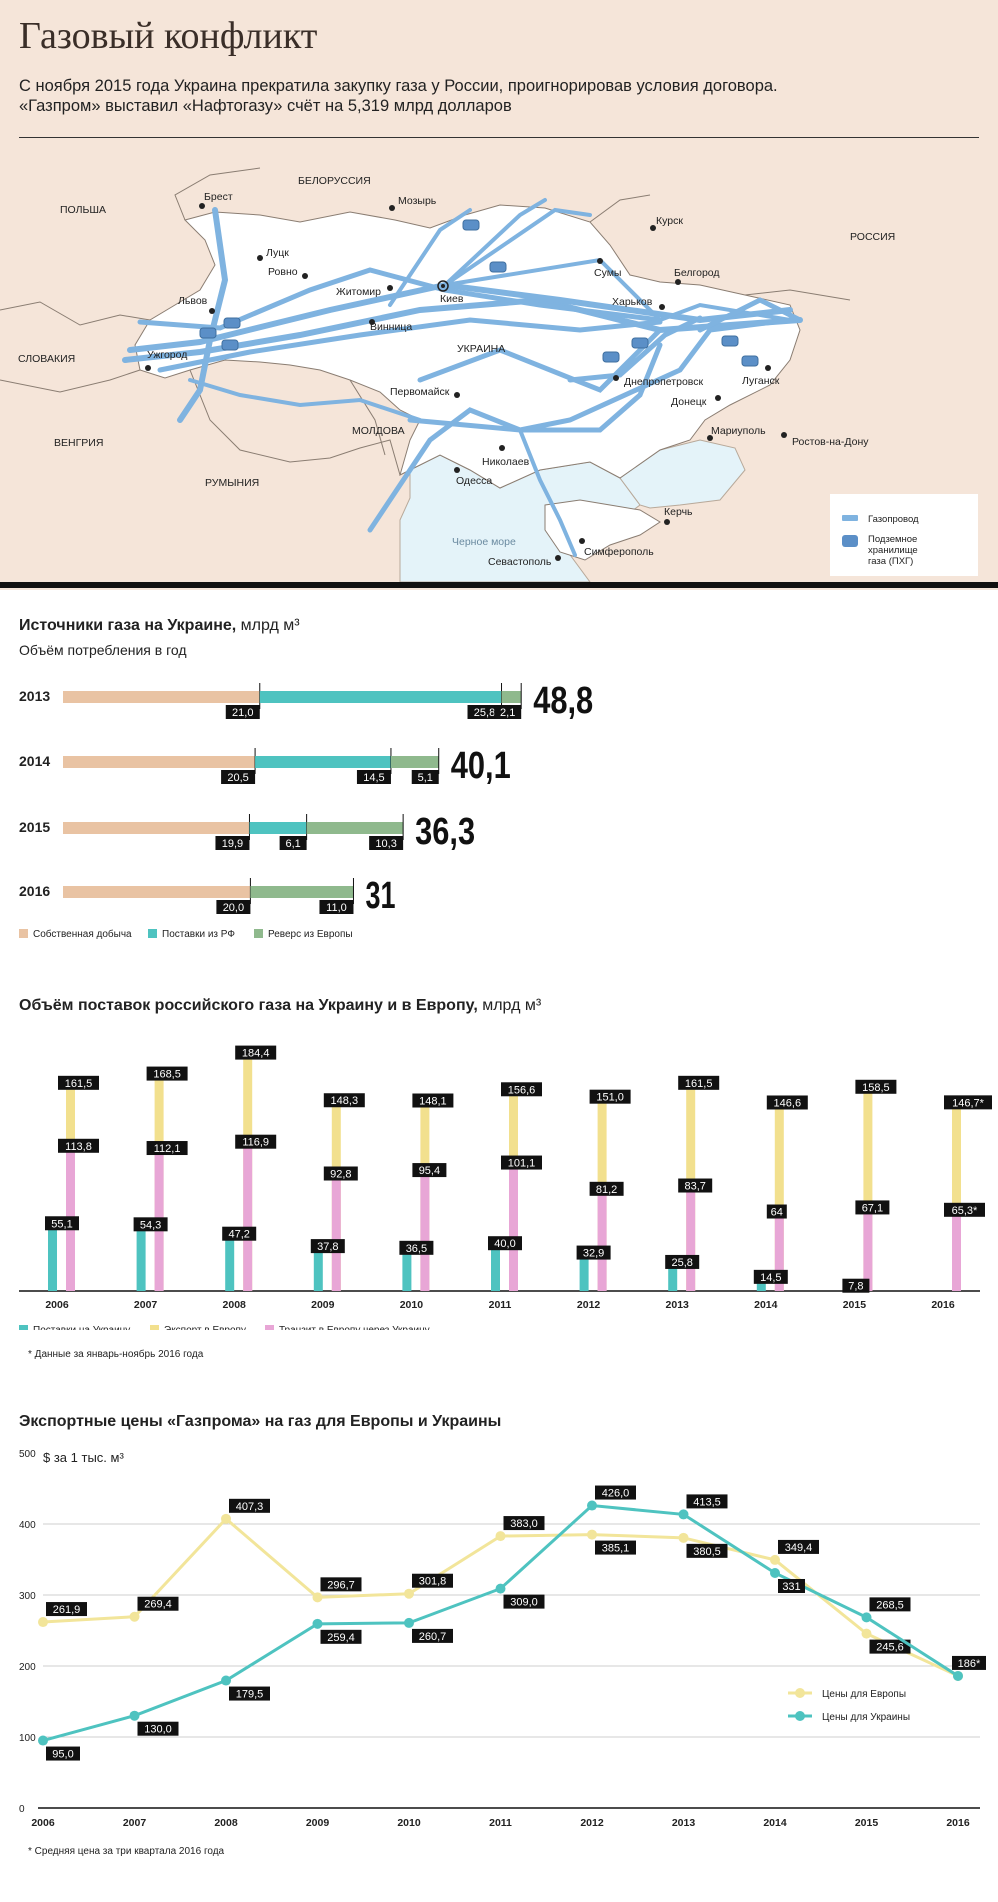 The width and height of the screenshot is (998, 1902). Describe the element at coordinates (354, 1327) in the screenshot. I see `legend-label: Транзит в Европу через Украину` at that location.